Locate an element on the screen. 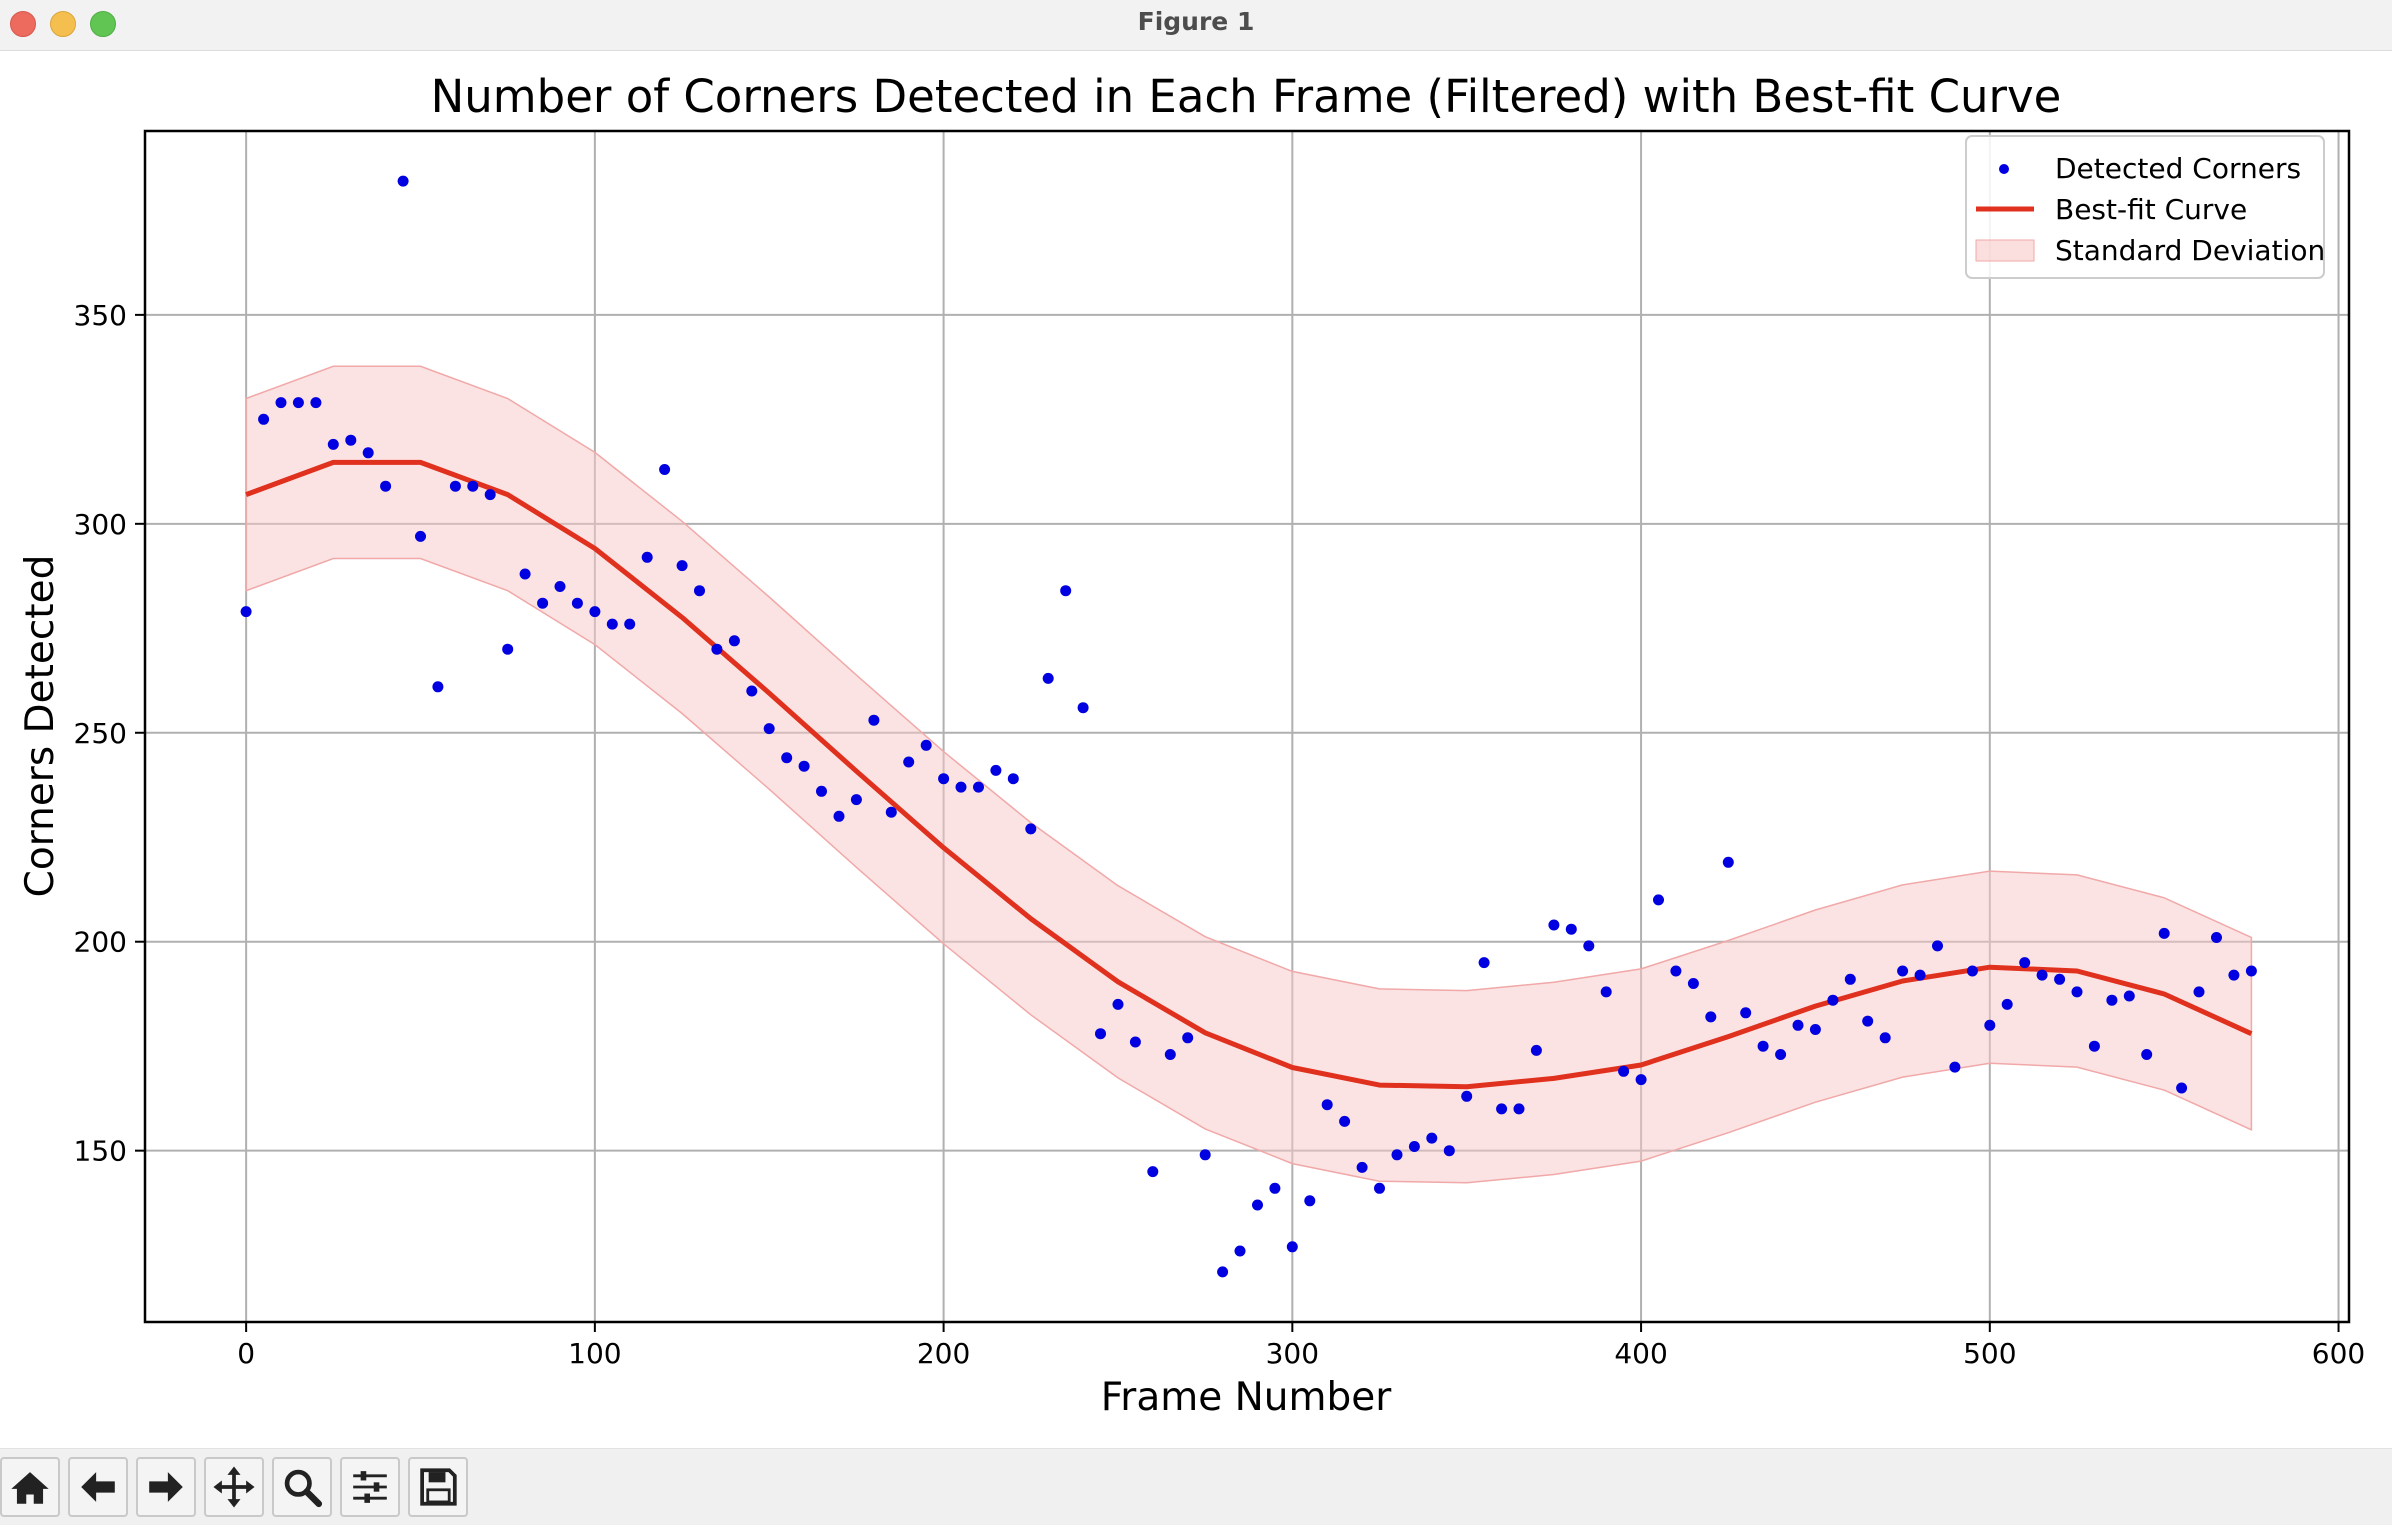 The height and width of the screenshot is (1525, 2392). y-axis-label: Corners Detected is located at coordinates (40, 726).